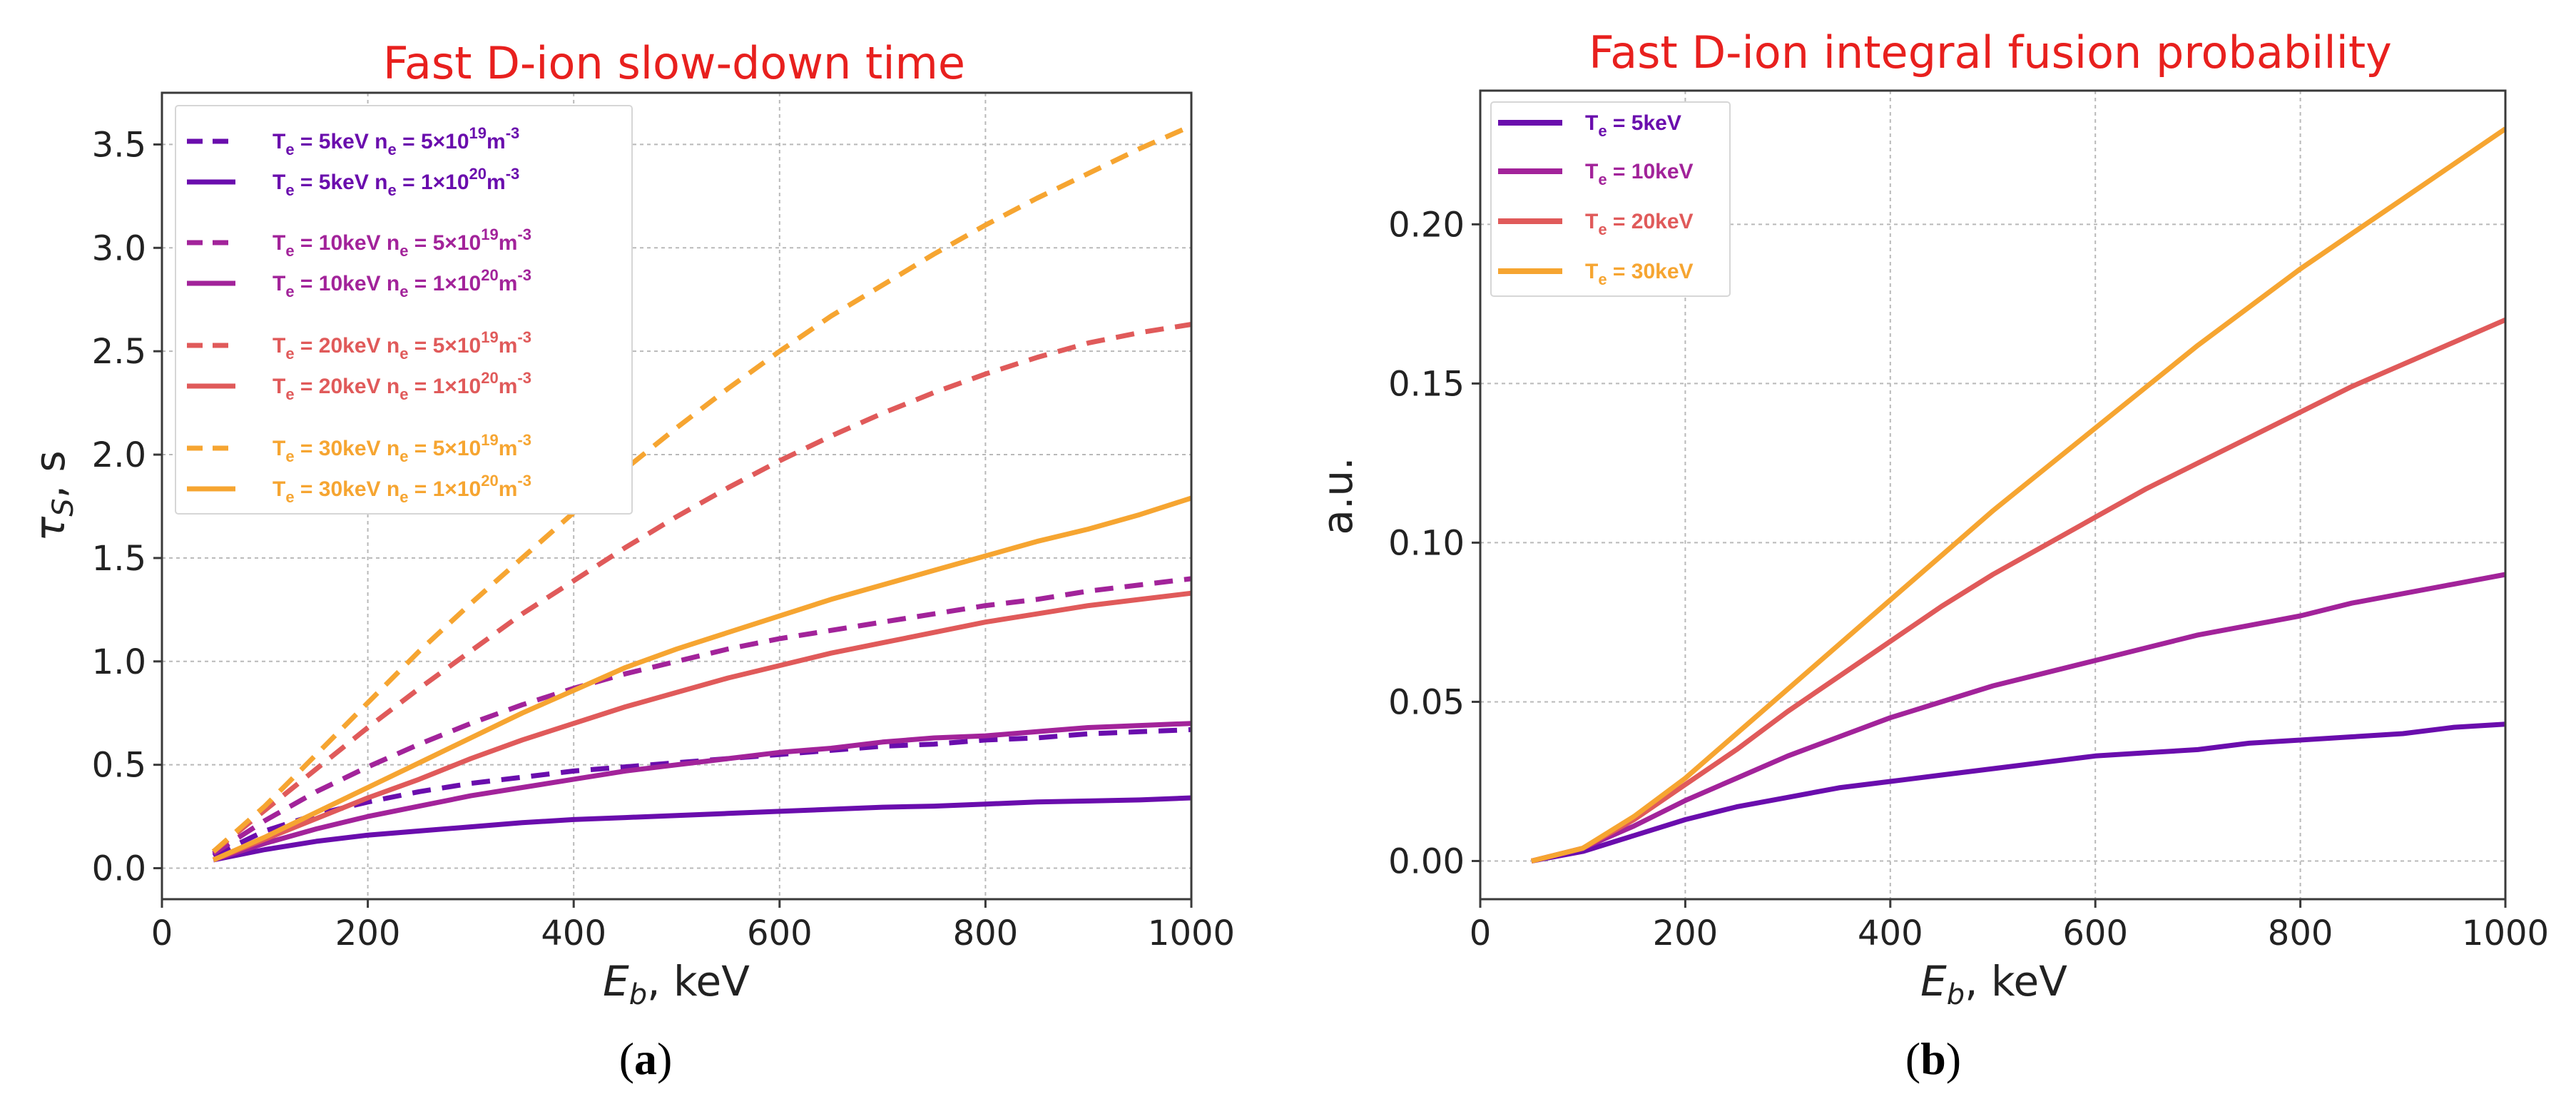  What do you see at coordinates (2018, 792) in the screenshot?
I see `chart-b-series-5keV-line` at bounding box center [2018, 792].